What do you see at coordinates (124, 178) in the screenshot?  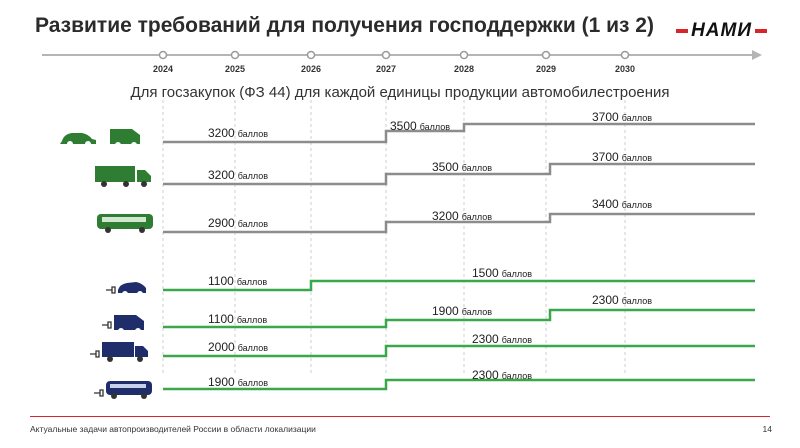 I see `truck-icon` at bounding box center [124, 178].